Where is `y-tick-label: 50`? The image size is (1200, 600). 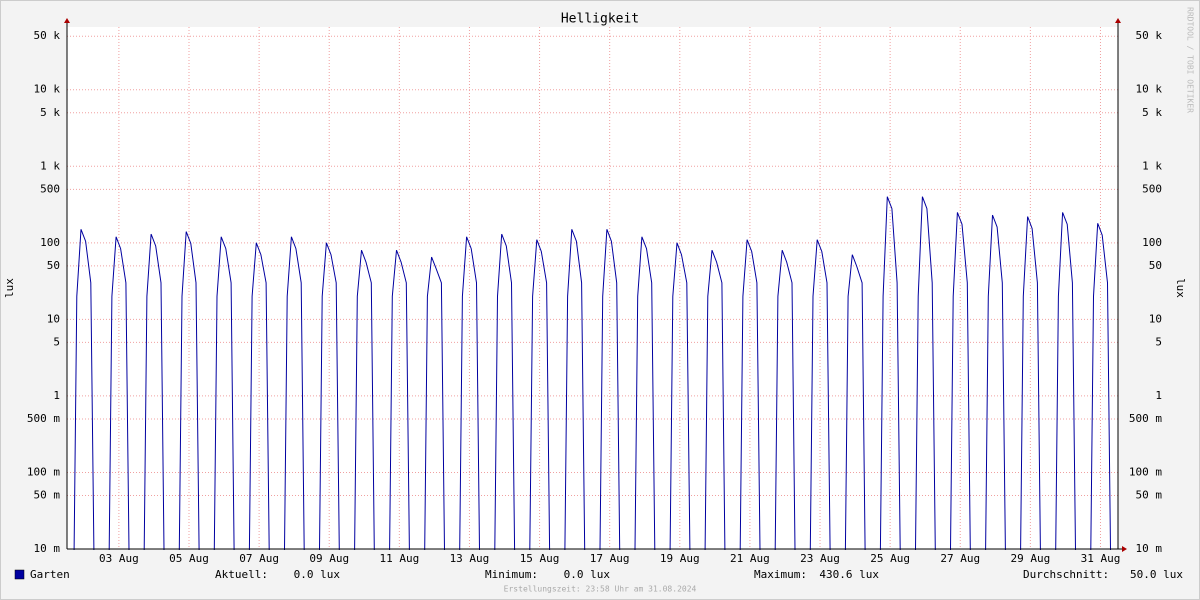
y-tick-label: 50 is located at coordinates (53, 265).